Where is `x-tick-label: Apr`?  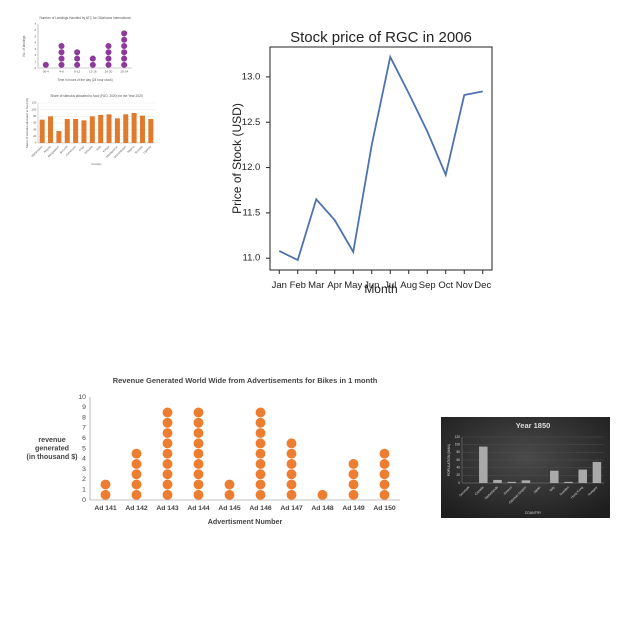 x-tick-label: Apr is located at coordinates (334, 285).